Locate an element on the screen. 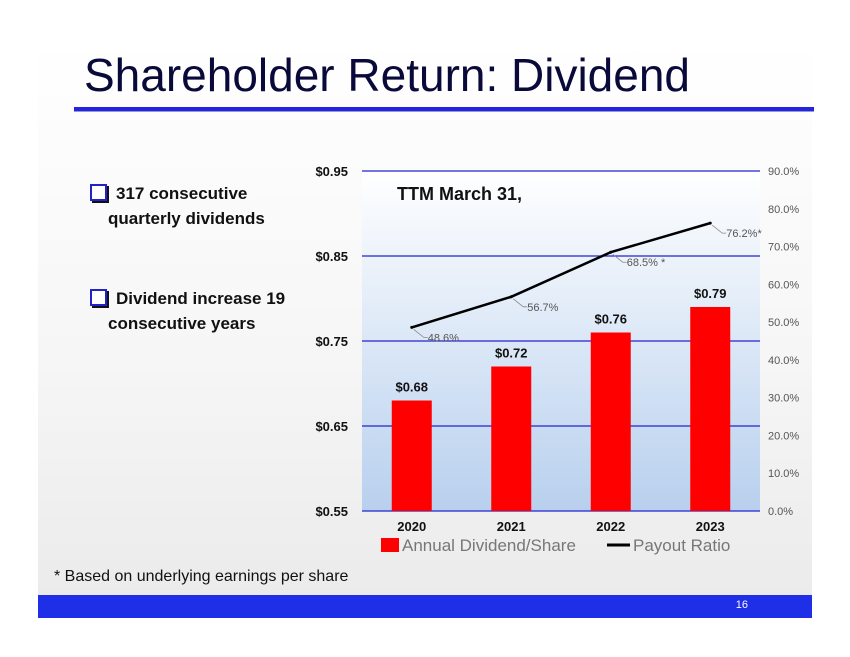 The height and width of the screenshot is (657, 850). page-title: Shareholder Return: Dividend is located at coordinates (387, 75).